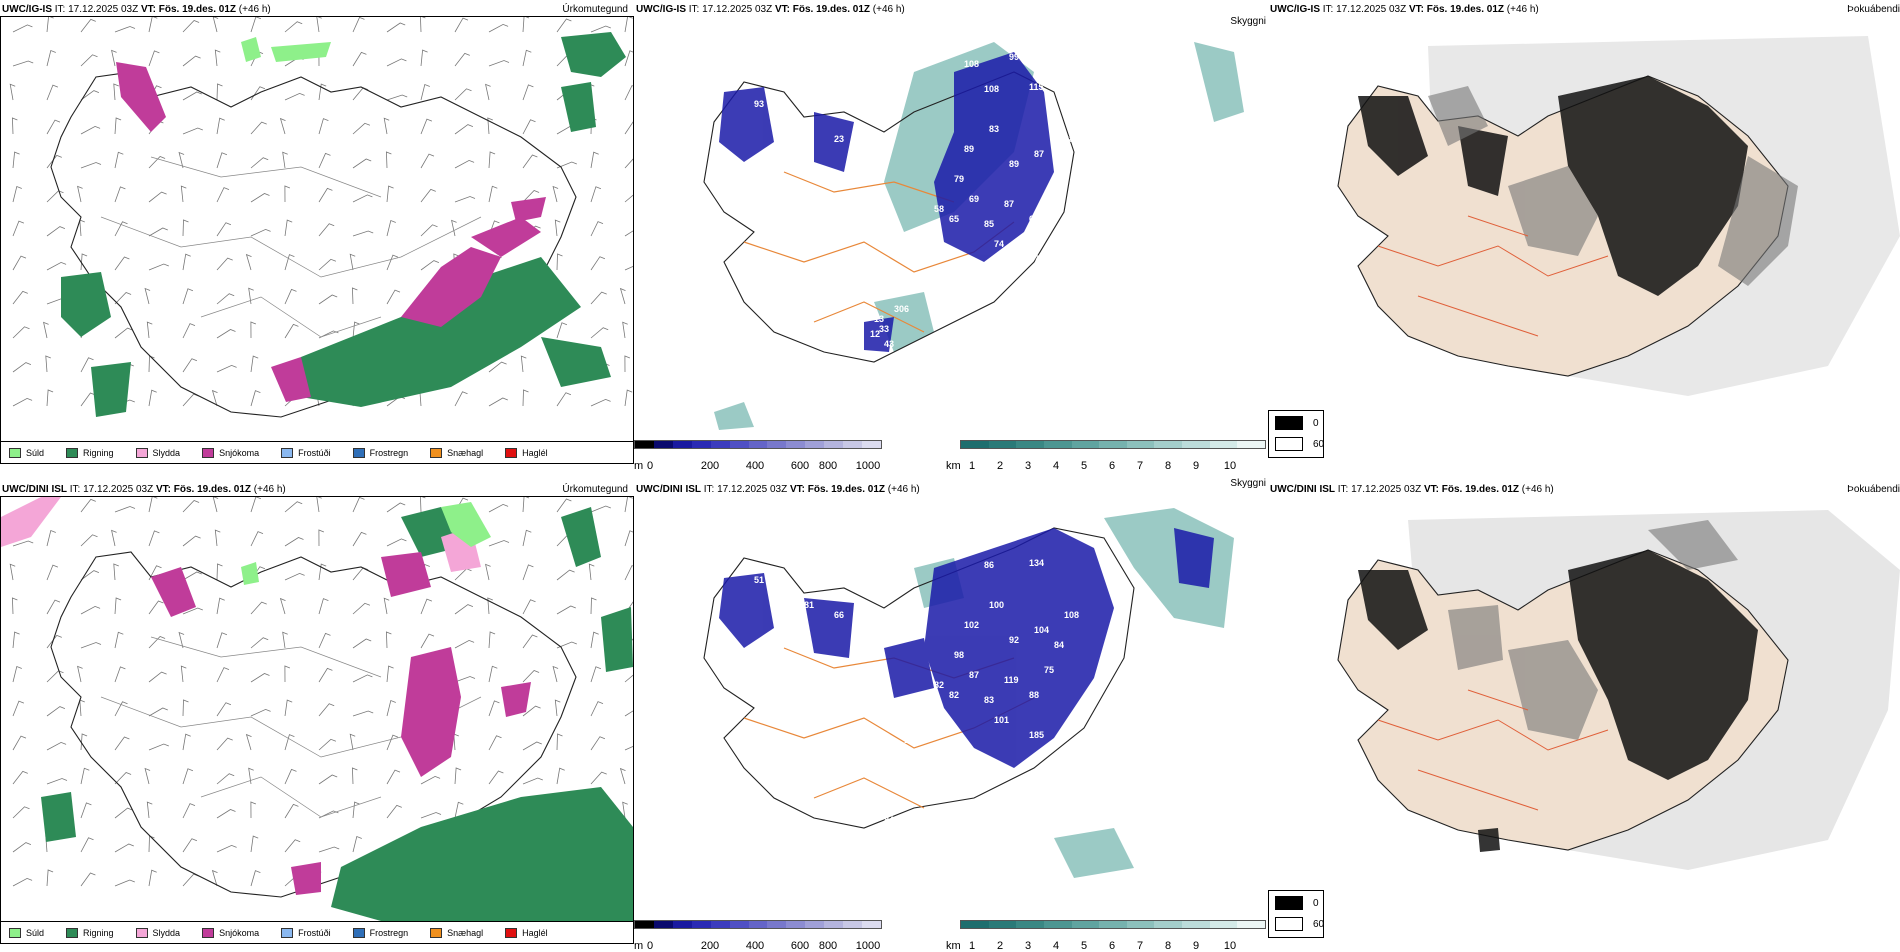  Describe the element at coordinates (989, 565) in the screenshot. I see `cloud-value-label: 86` at that location.